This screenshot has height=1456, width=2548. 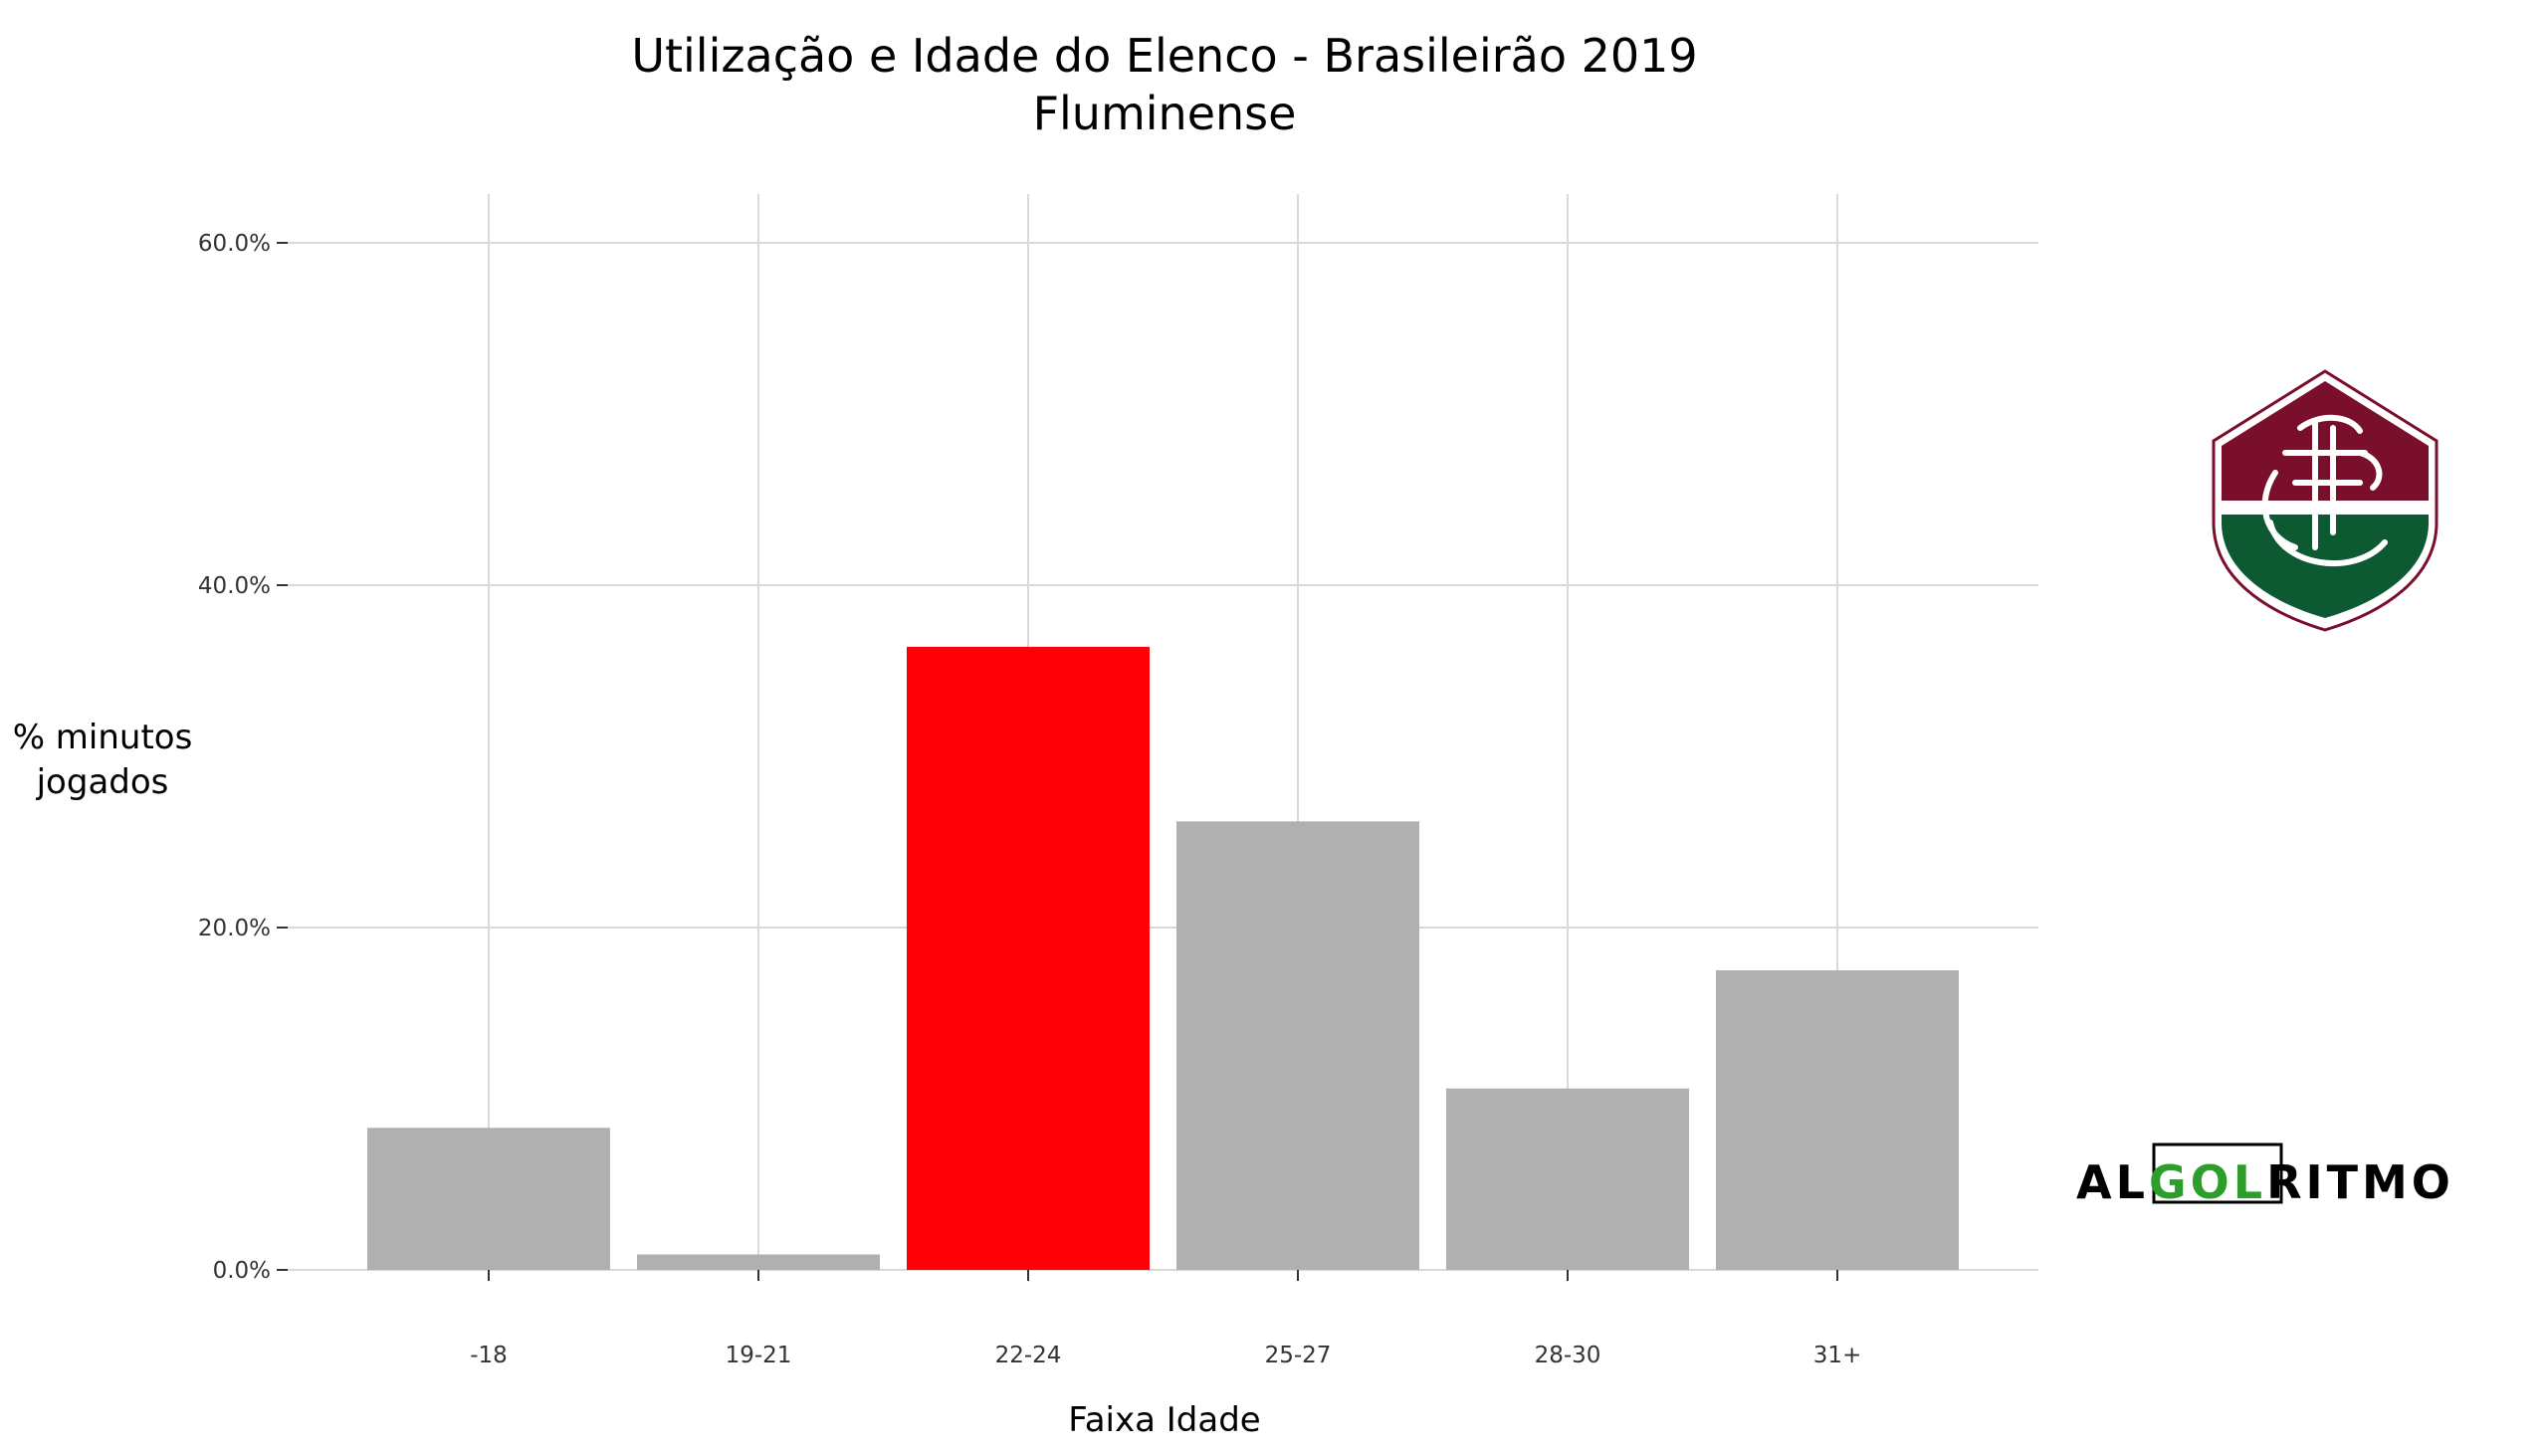 I want to click on x-tick-label: -18, so click(x=489, y=1355).